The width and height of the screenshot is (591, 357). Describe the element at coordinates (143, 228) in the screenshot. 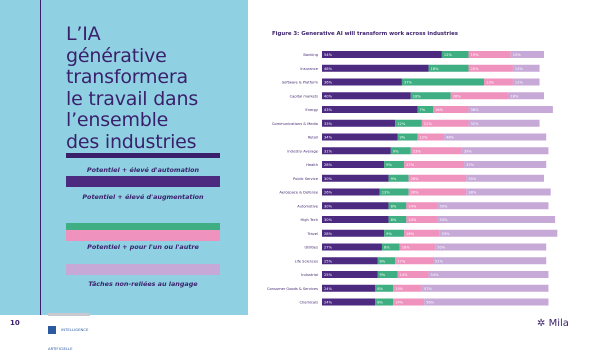

I see `legend-swatch-augmentation` at that location.